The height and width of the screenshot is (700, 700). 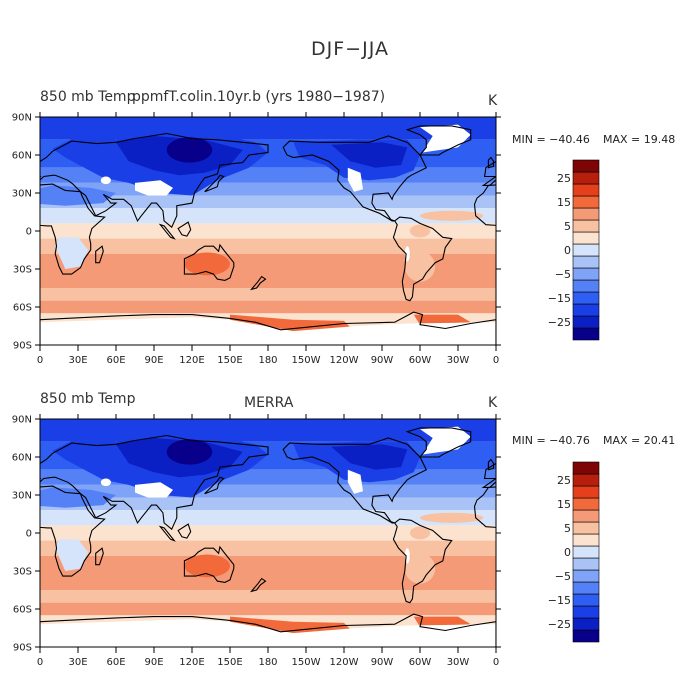 I want to click on lon-tick-label: 90E, so click(x=153, y=360).